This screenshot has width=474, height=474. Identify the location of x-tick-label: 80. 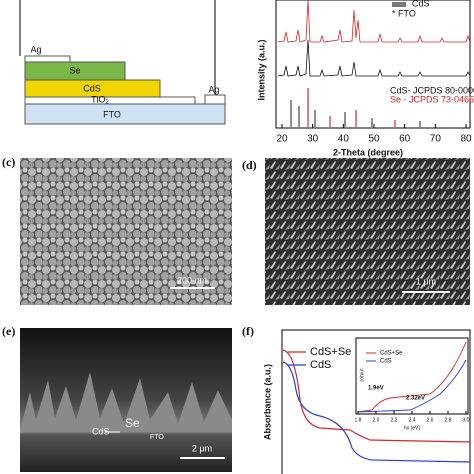
(466, 139).